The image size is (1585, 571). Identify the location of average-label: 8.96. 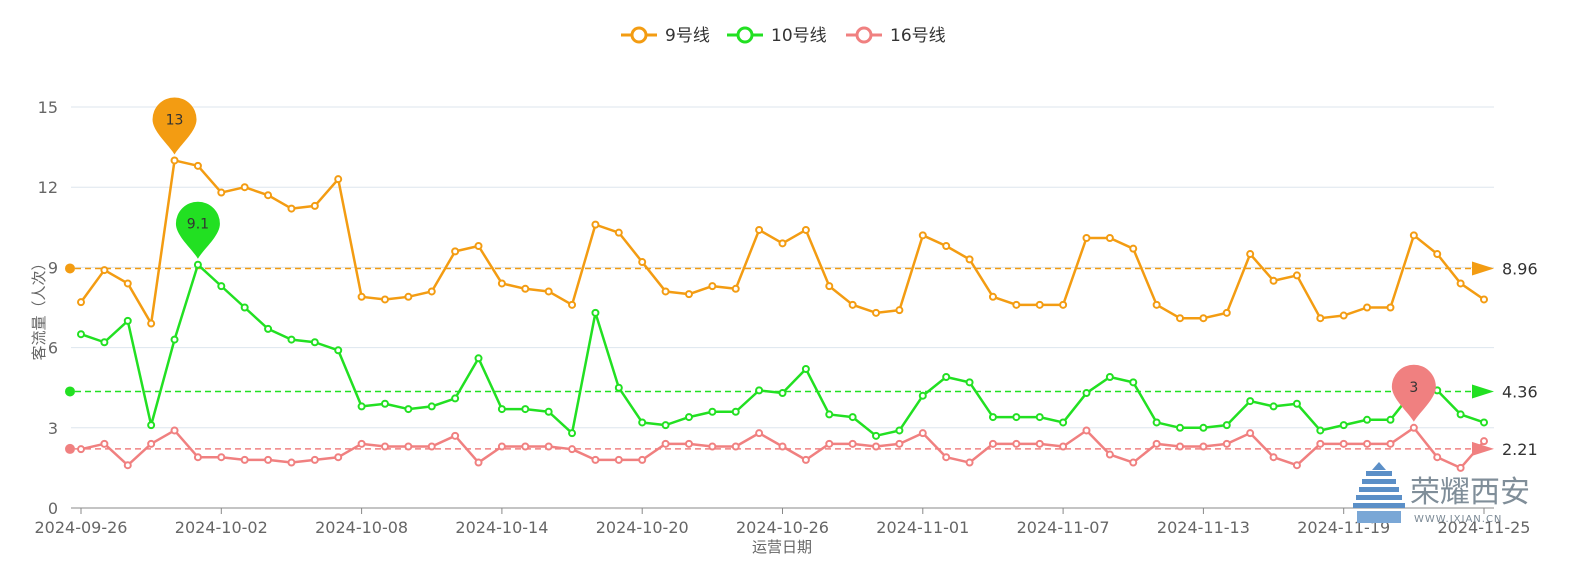
(1520, 268).